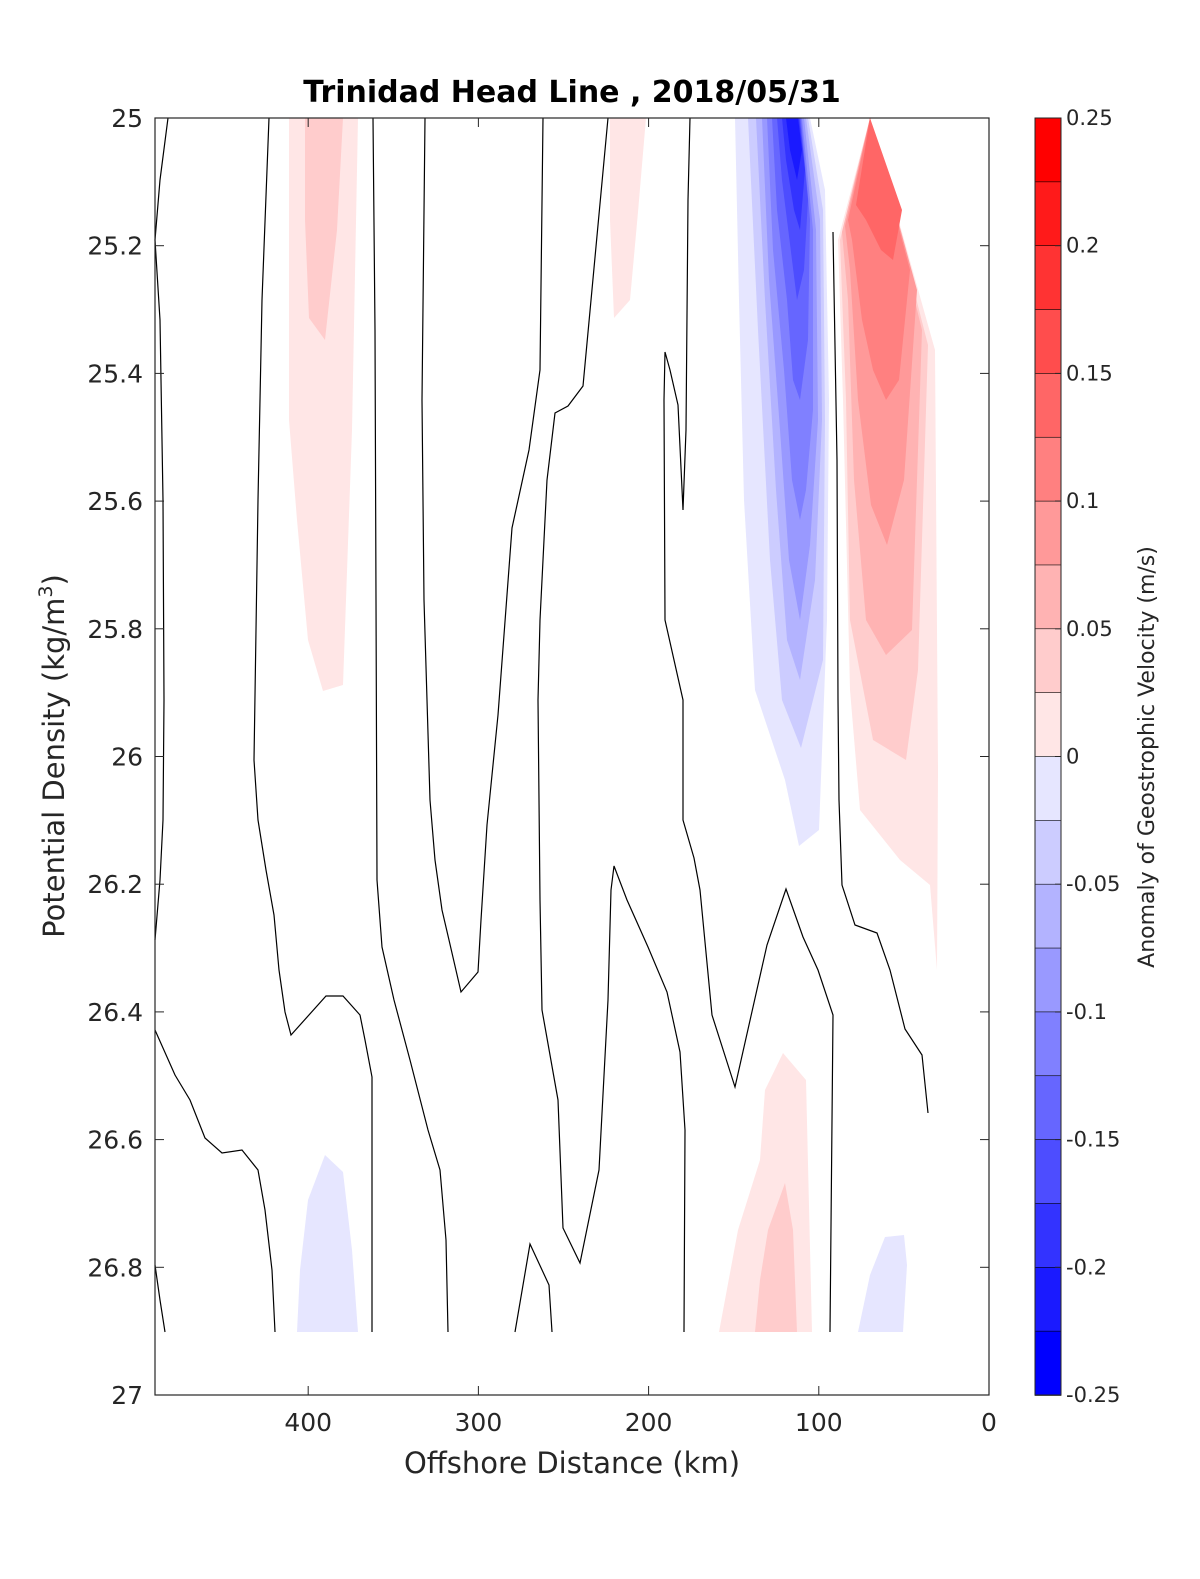 The width and height of the screenshot is (1200, 1579). I want to click on y-tick-label: 26.6, so click(115, 1140).